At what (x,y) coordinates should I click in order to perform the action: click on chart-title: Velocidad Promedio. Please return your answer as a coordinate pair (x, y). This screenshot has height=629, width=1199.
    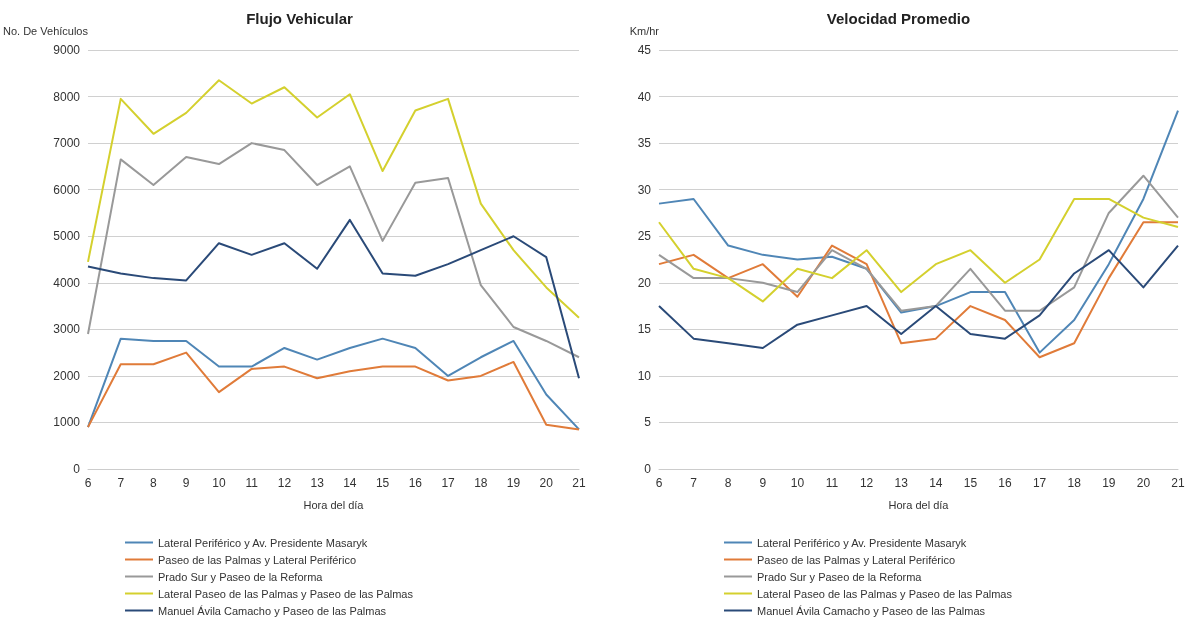
    Looking at the image, I should click on (898, 18).